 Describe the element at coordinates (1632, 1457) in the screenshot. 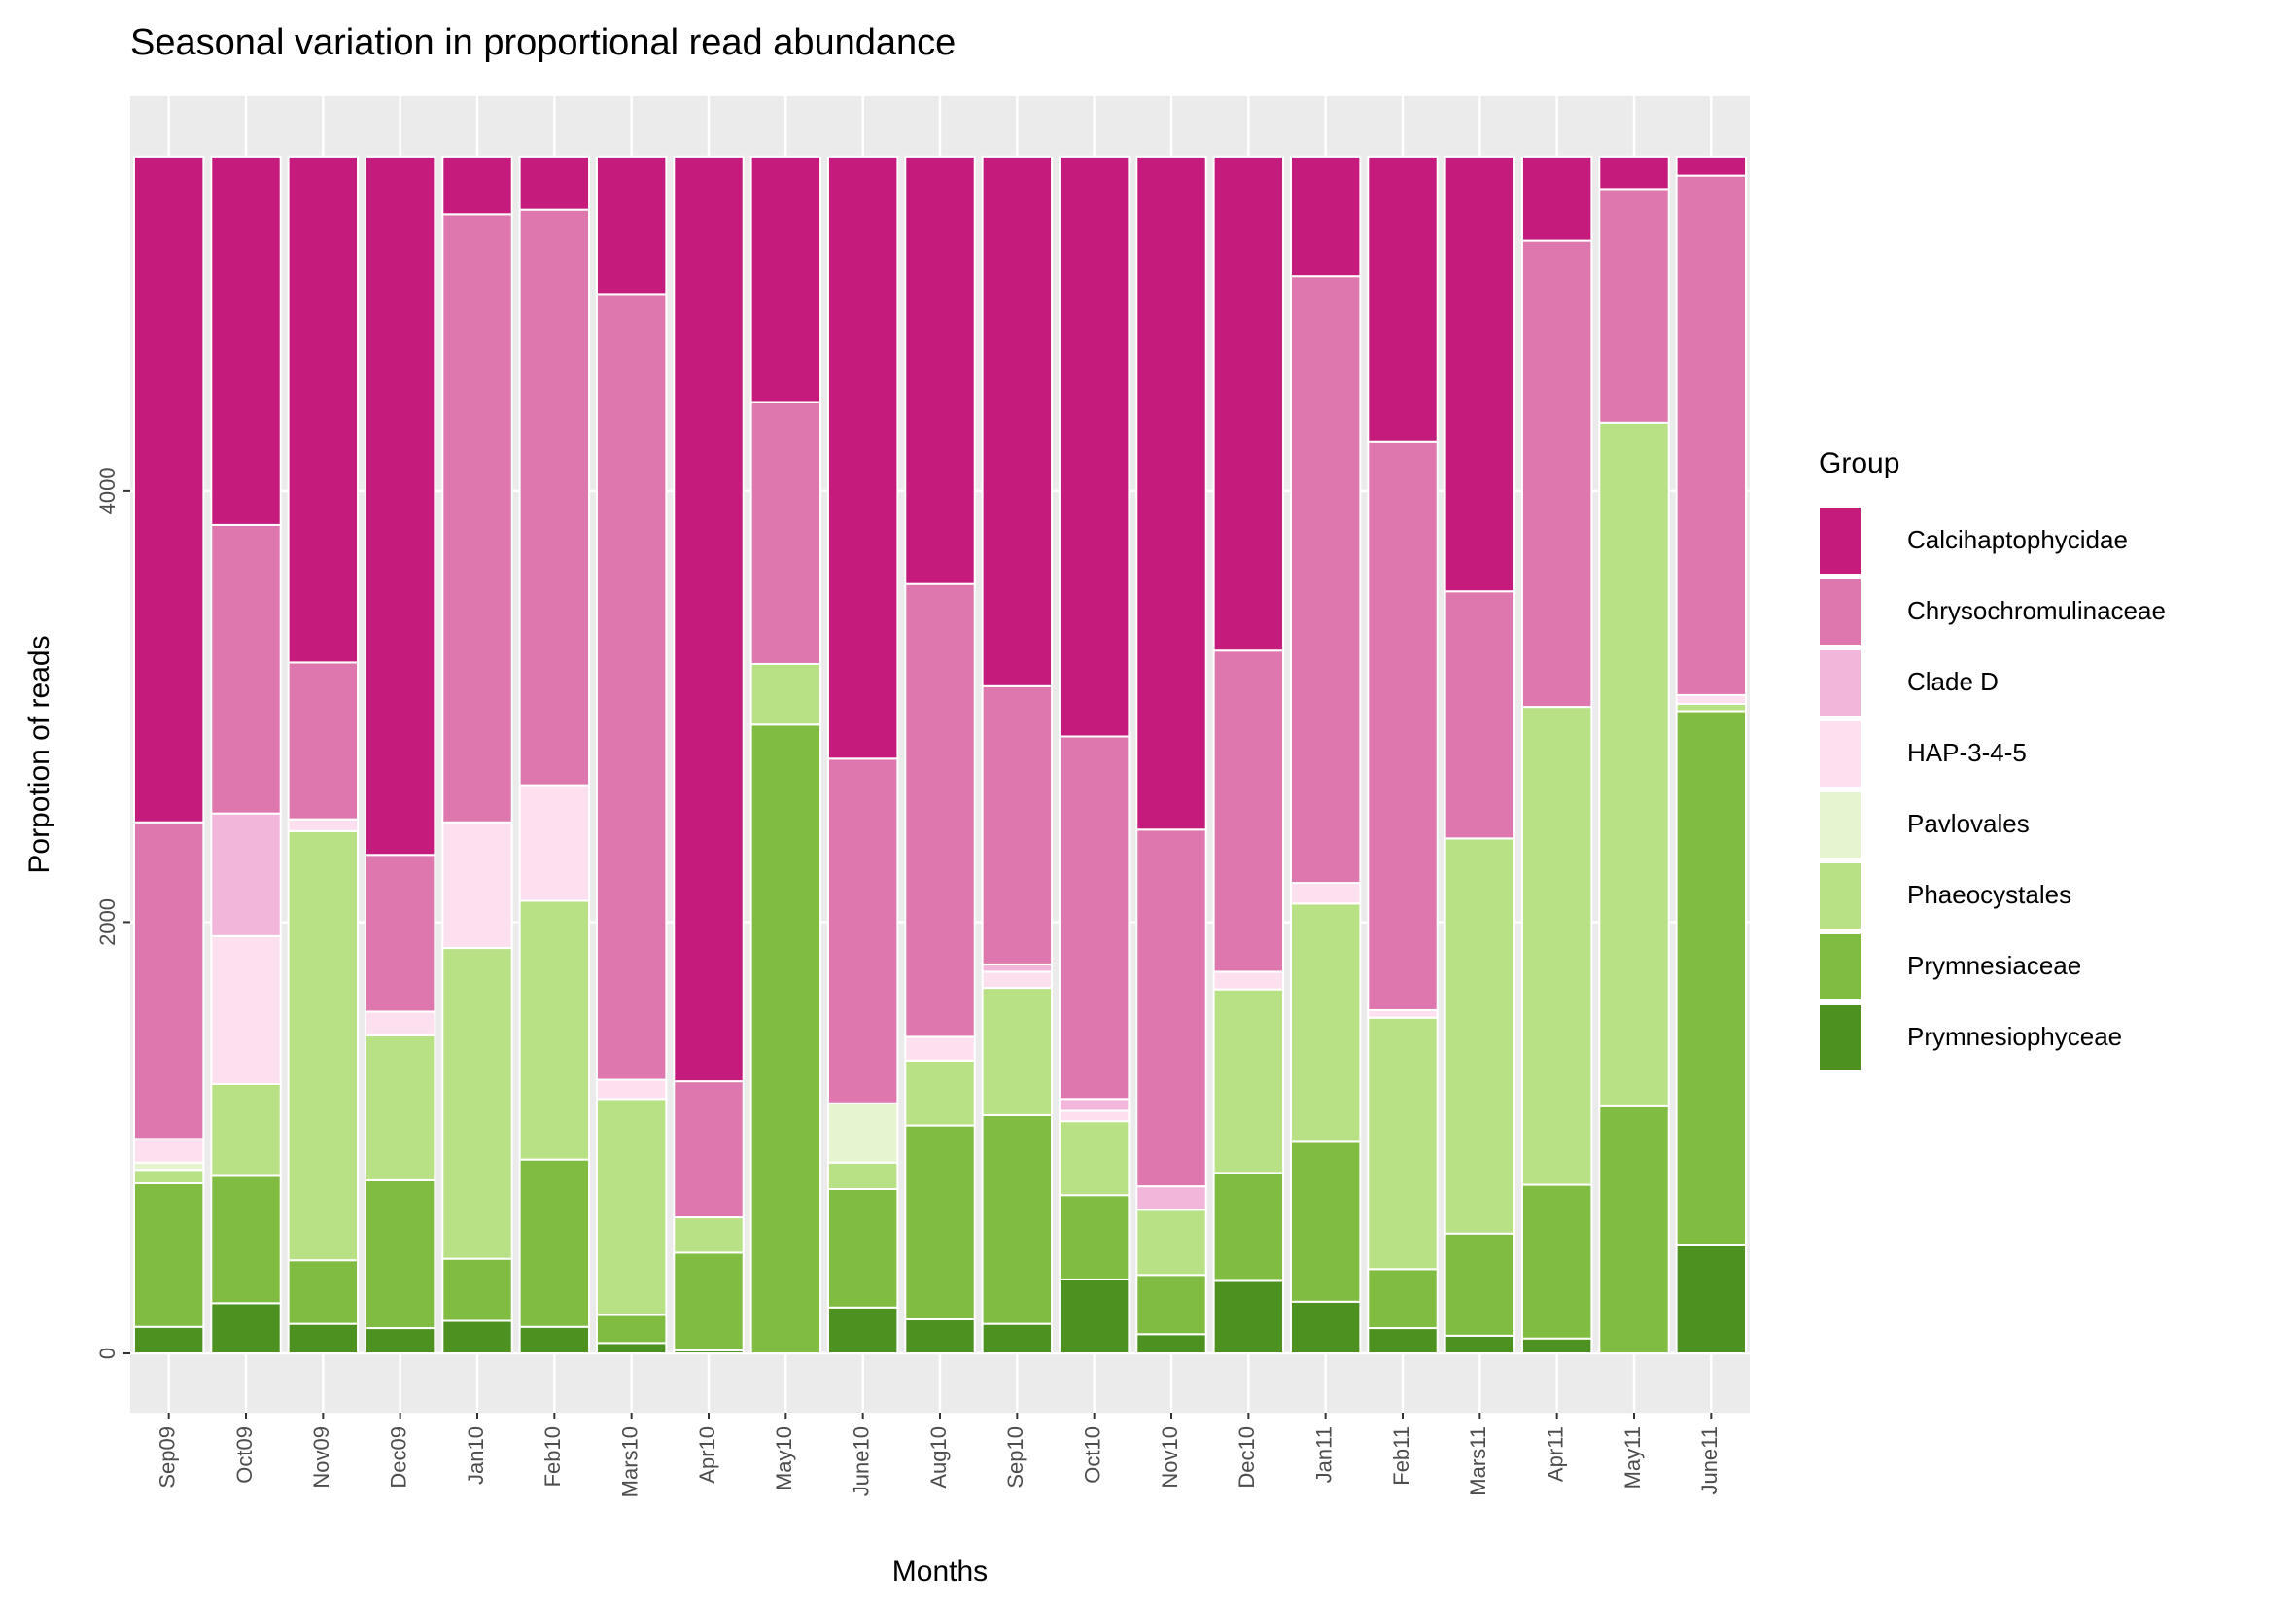

I see `x-tick-label: May11` at that location.